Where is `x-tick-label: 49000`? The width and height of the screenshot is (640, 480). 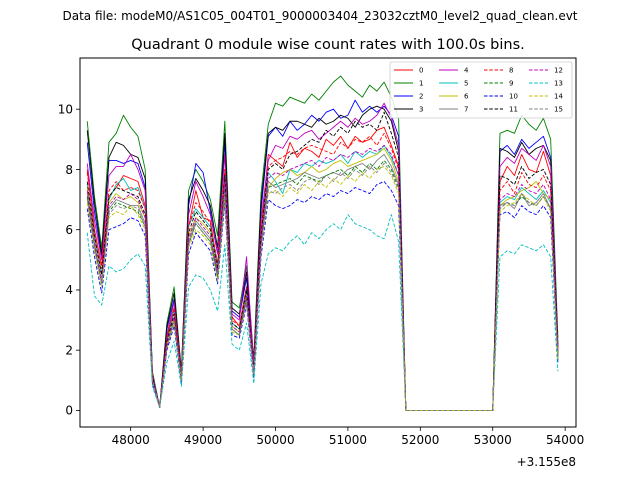 x-tick-label: 49000 is located at coordinates (203, 440).